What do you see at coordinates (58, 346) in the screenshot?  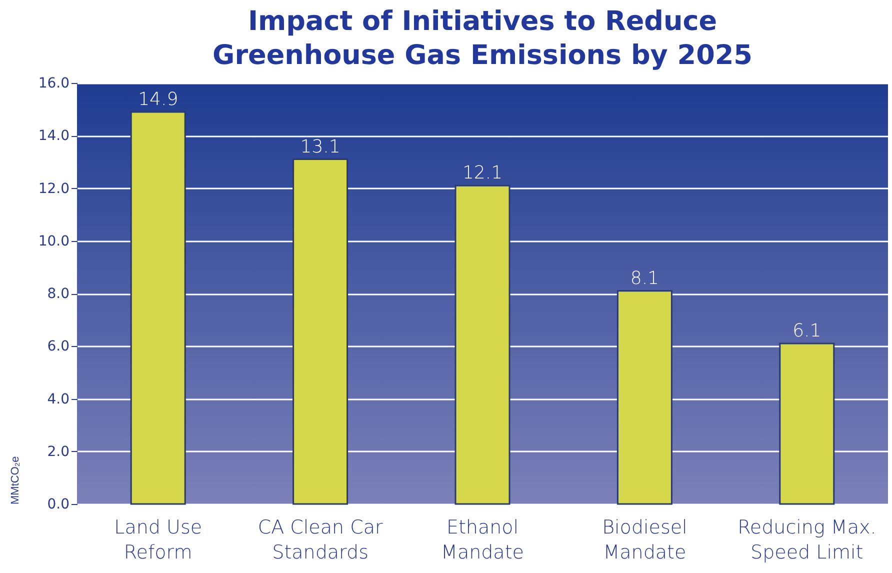 I see `y-tick-label: 6.0` at bounding box center [58, 346].